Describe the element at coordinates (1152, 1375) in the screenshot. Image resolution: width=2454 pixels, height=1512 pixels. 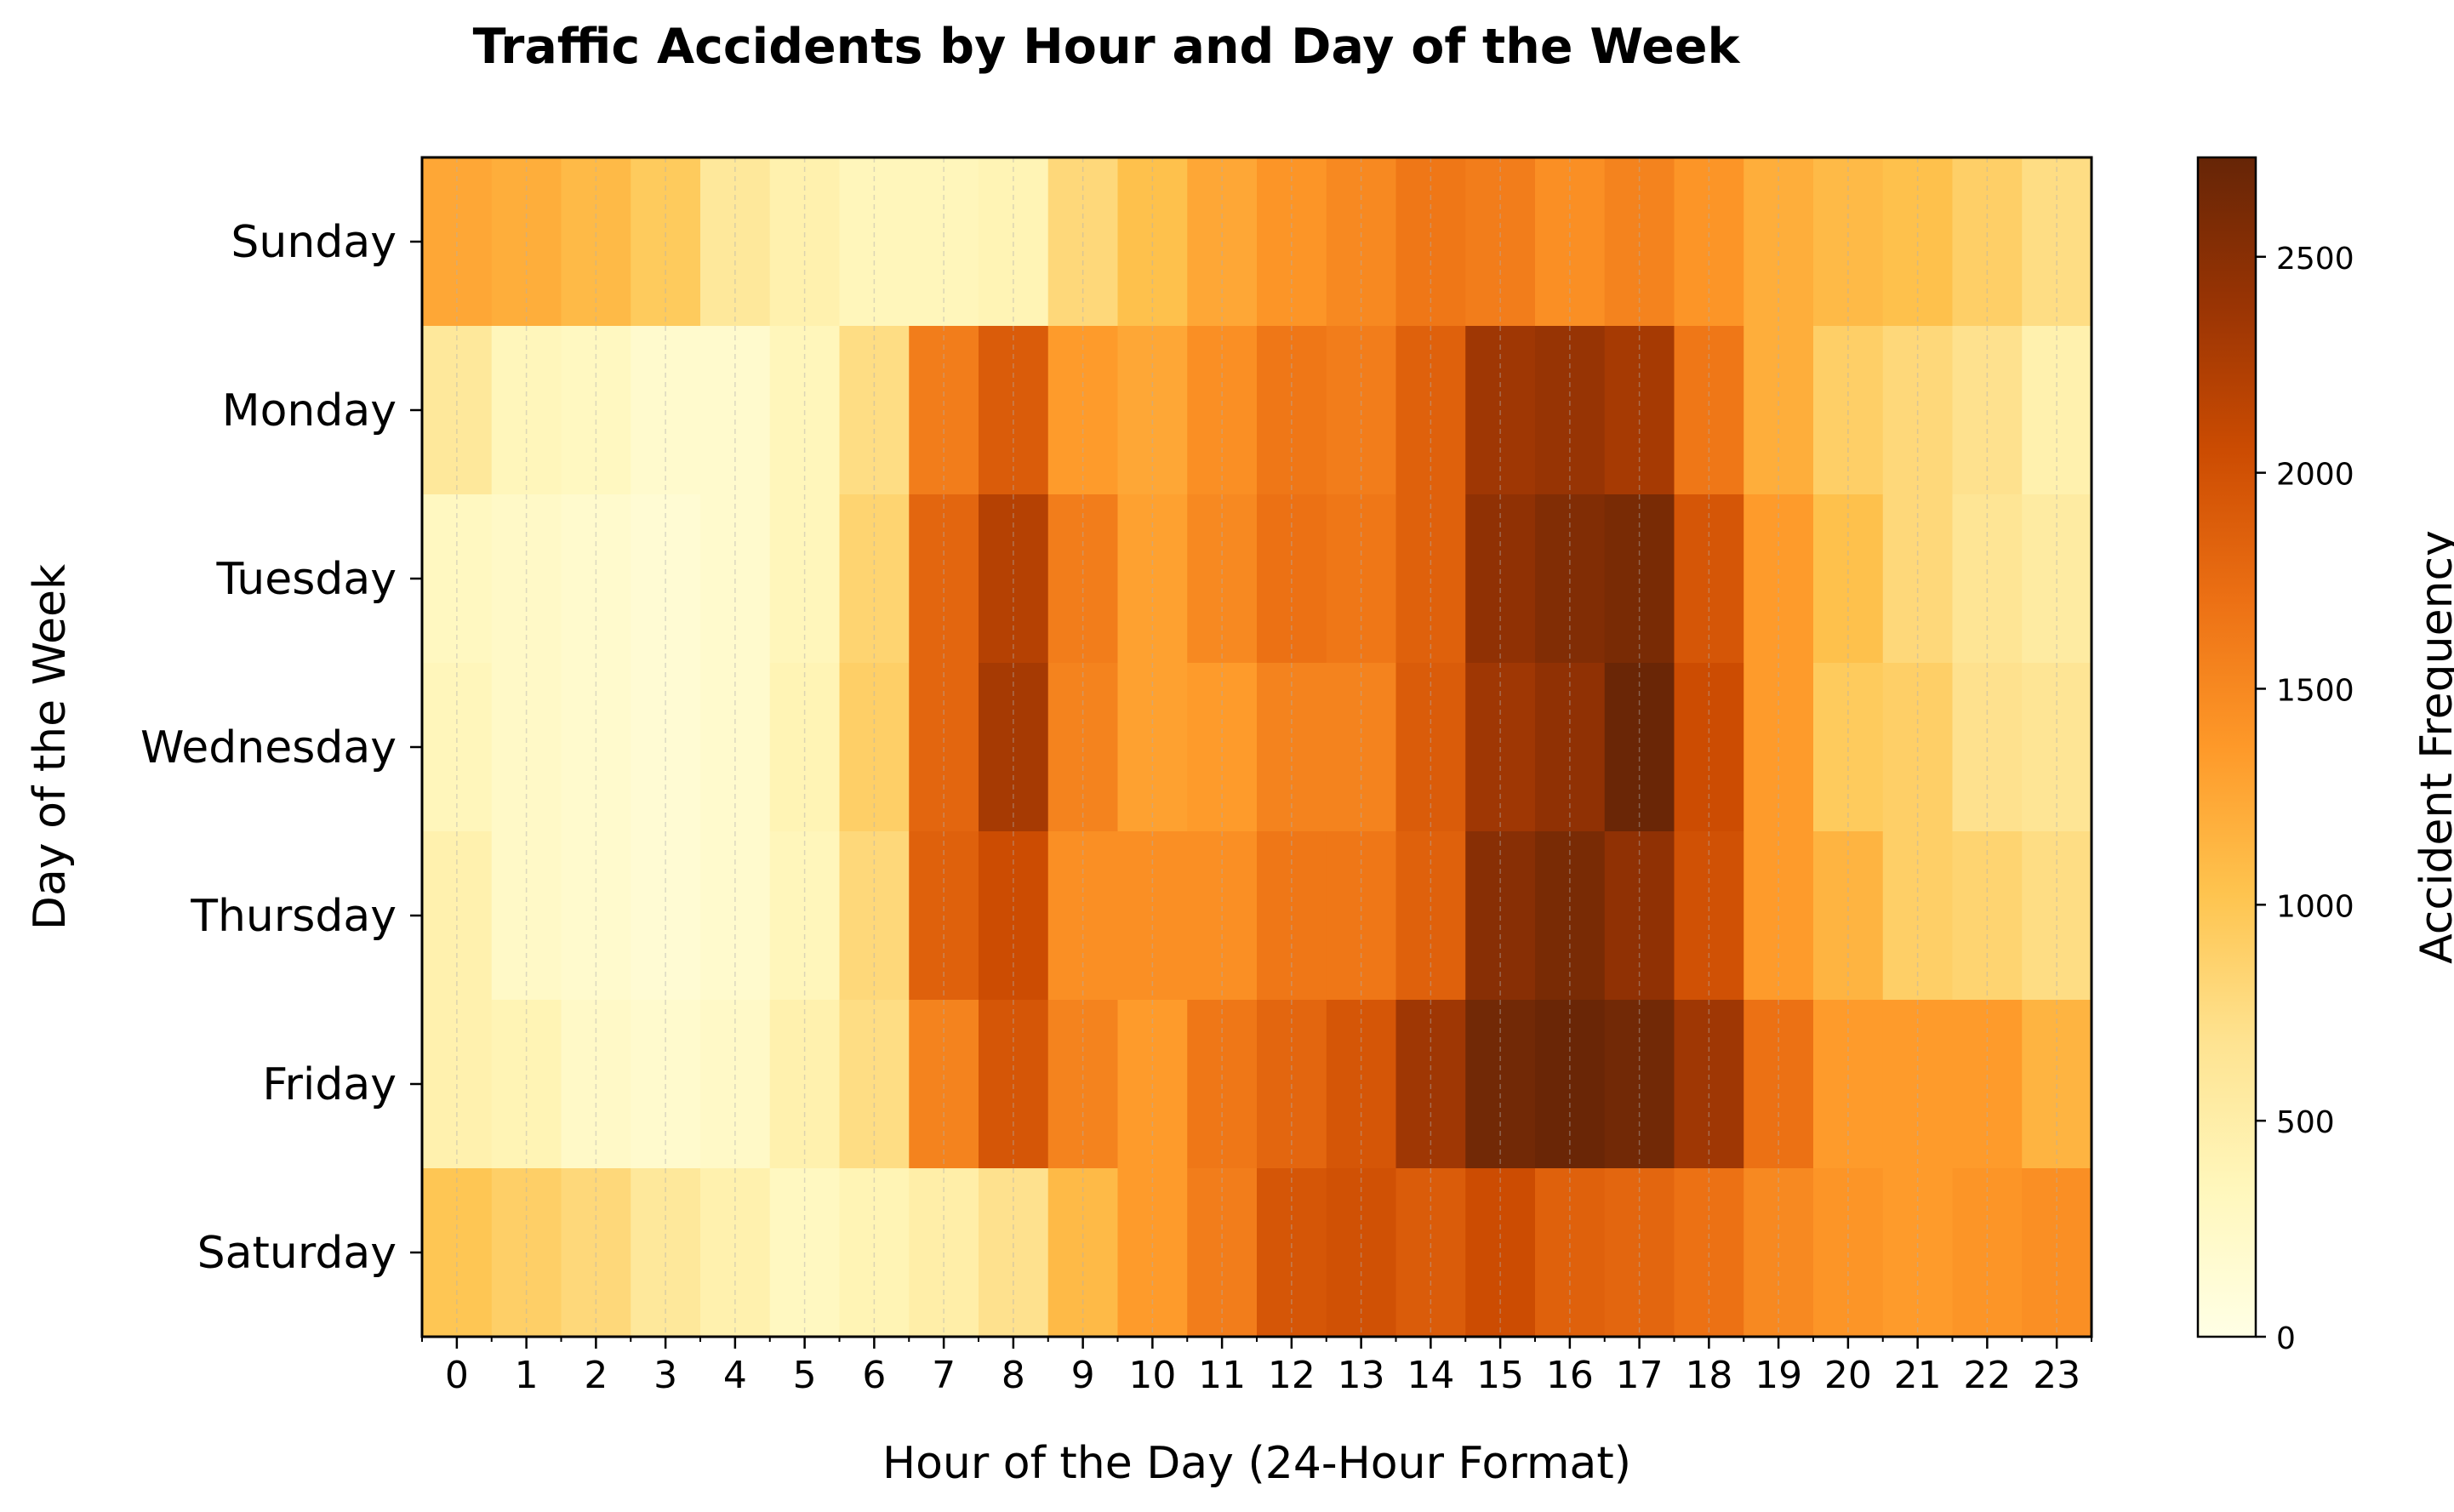
I see `x-tick-label-10: 10` at that location.